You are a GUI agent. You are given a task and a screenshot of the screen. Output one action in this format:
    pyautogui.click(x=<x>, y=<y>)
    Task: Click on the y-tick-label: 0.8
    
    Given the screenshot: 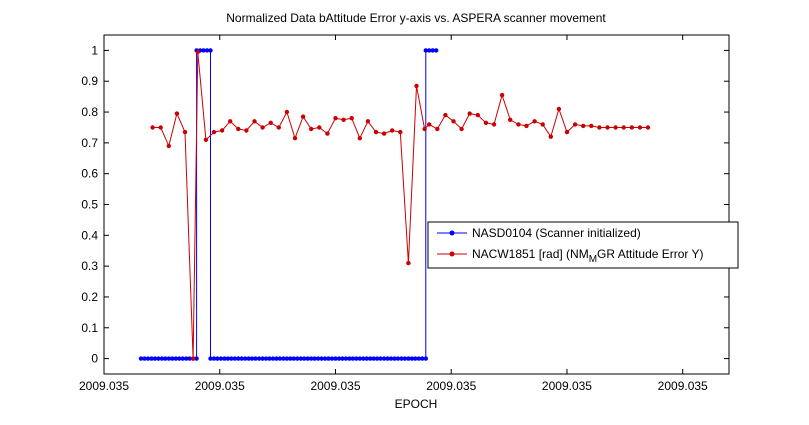 What is the action you would take?
    pyautogui.click(x=89, y=112)
    